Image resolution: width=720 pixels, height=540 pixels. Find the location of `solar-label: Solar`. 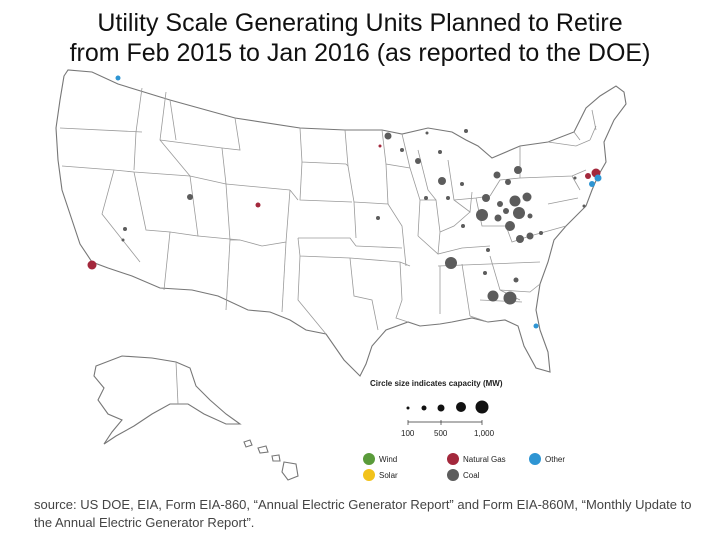

solar-label: Solar is located at coordinates (388, 475).